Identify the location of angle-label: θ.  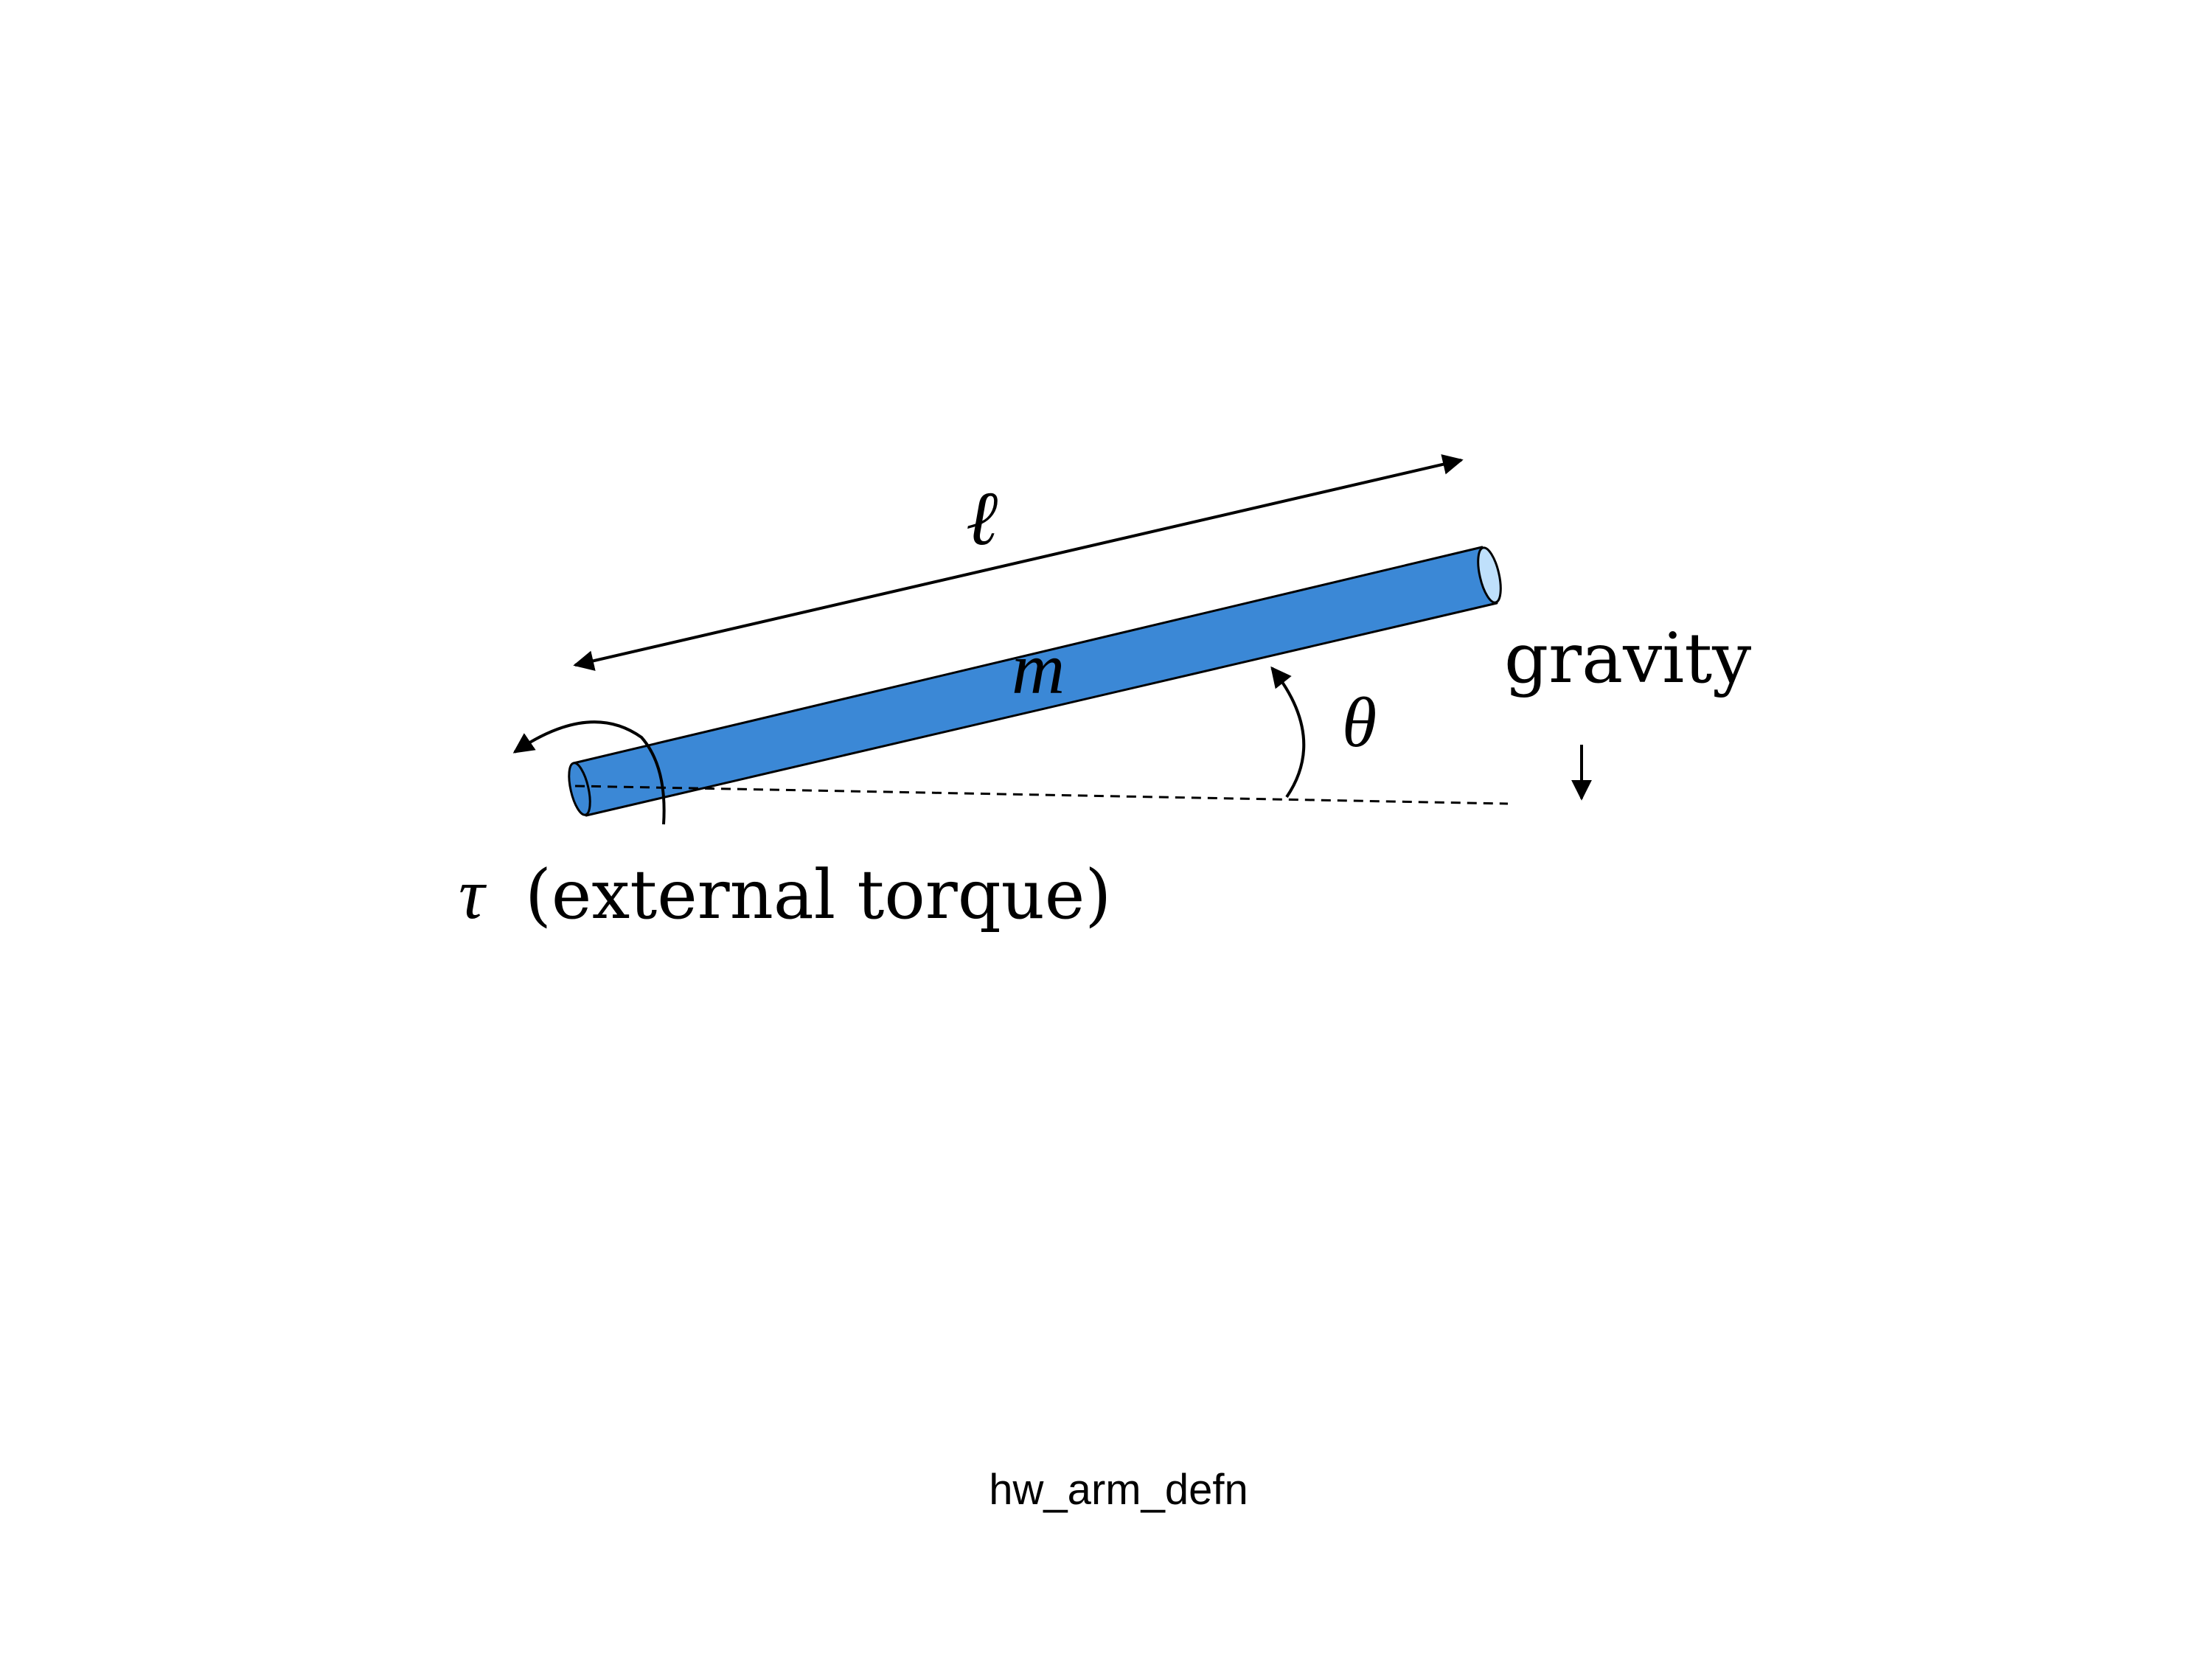
(1359, 722).